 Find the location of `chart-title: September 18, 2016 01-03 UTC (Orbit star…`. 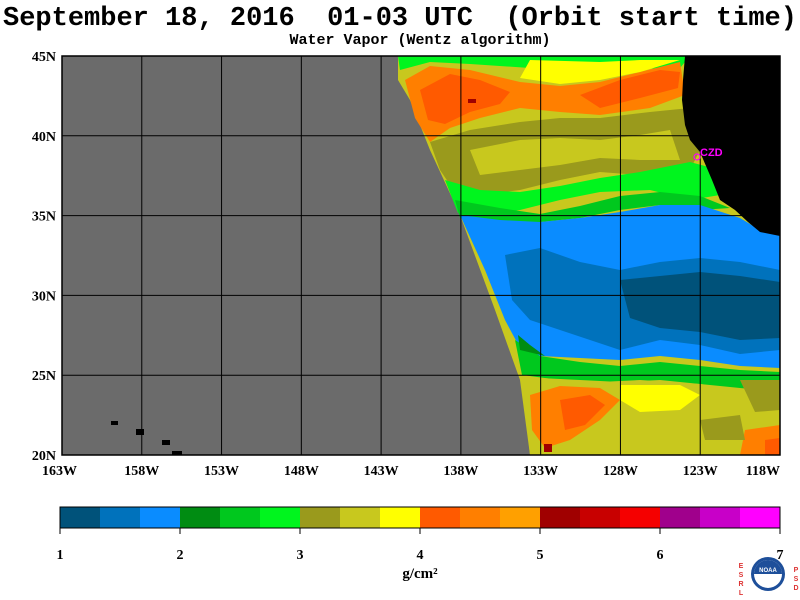

chart-title: September 18, 2016 01-03 UTC (Orbit star… is located at coordinates (400, 19).